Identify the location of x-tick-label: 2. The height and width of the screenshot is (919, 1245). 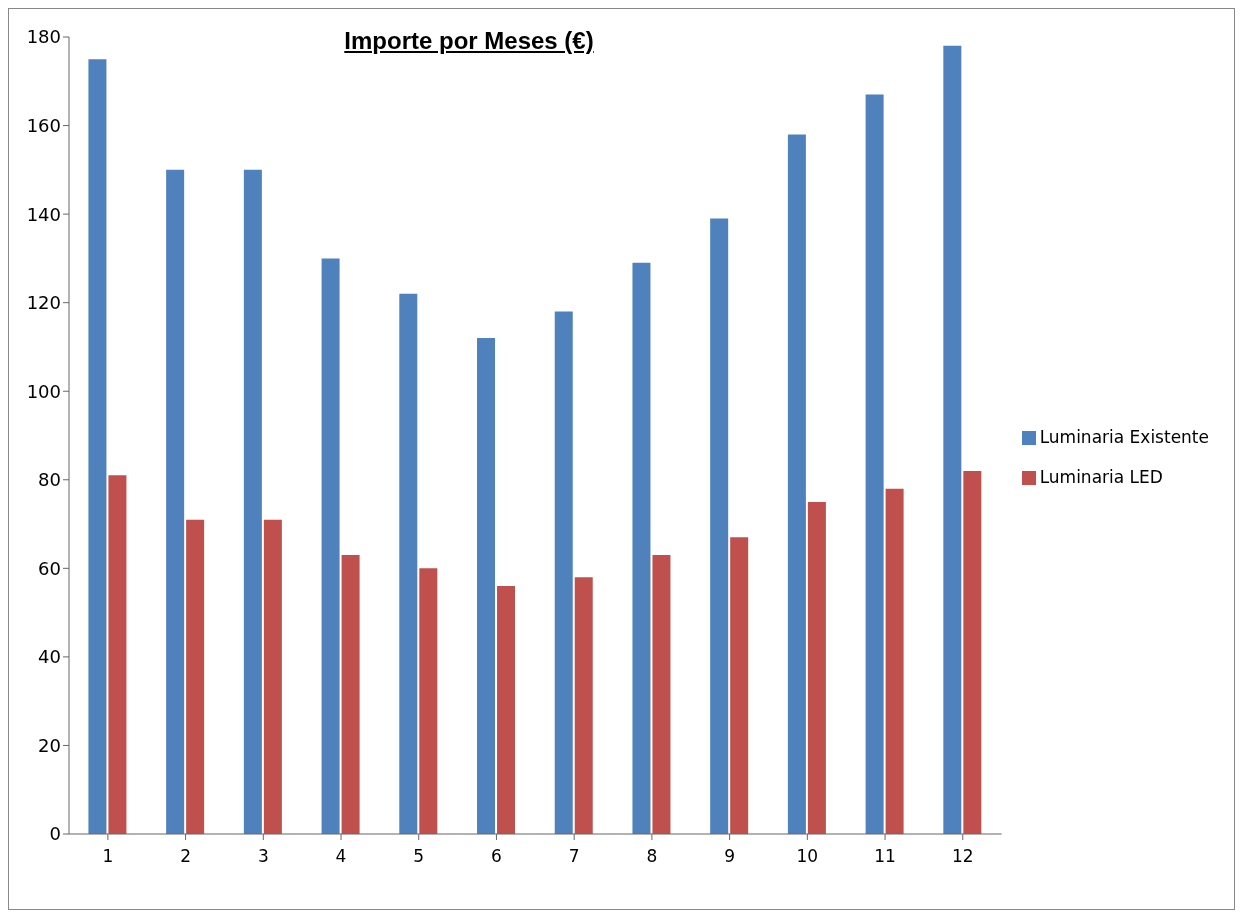
(185, 856).